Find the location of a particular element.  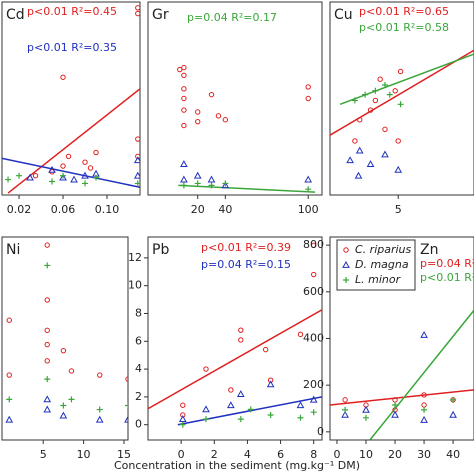

y-tick-label: 8 is located at coordinates (138, 312).